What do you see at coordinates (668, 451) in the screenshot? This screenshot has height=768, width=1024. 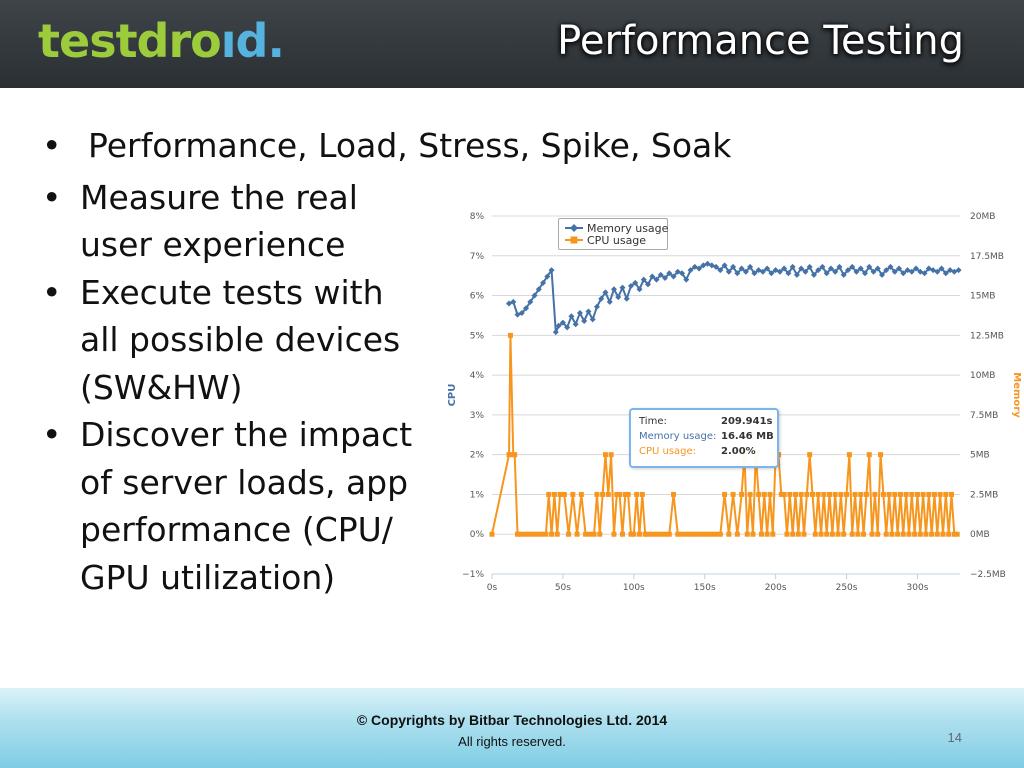 I see `tooltip-cpu-label: CPU usage:` at bounding box center [668, 451].